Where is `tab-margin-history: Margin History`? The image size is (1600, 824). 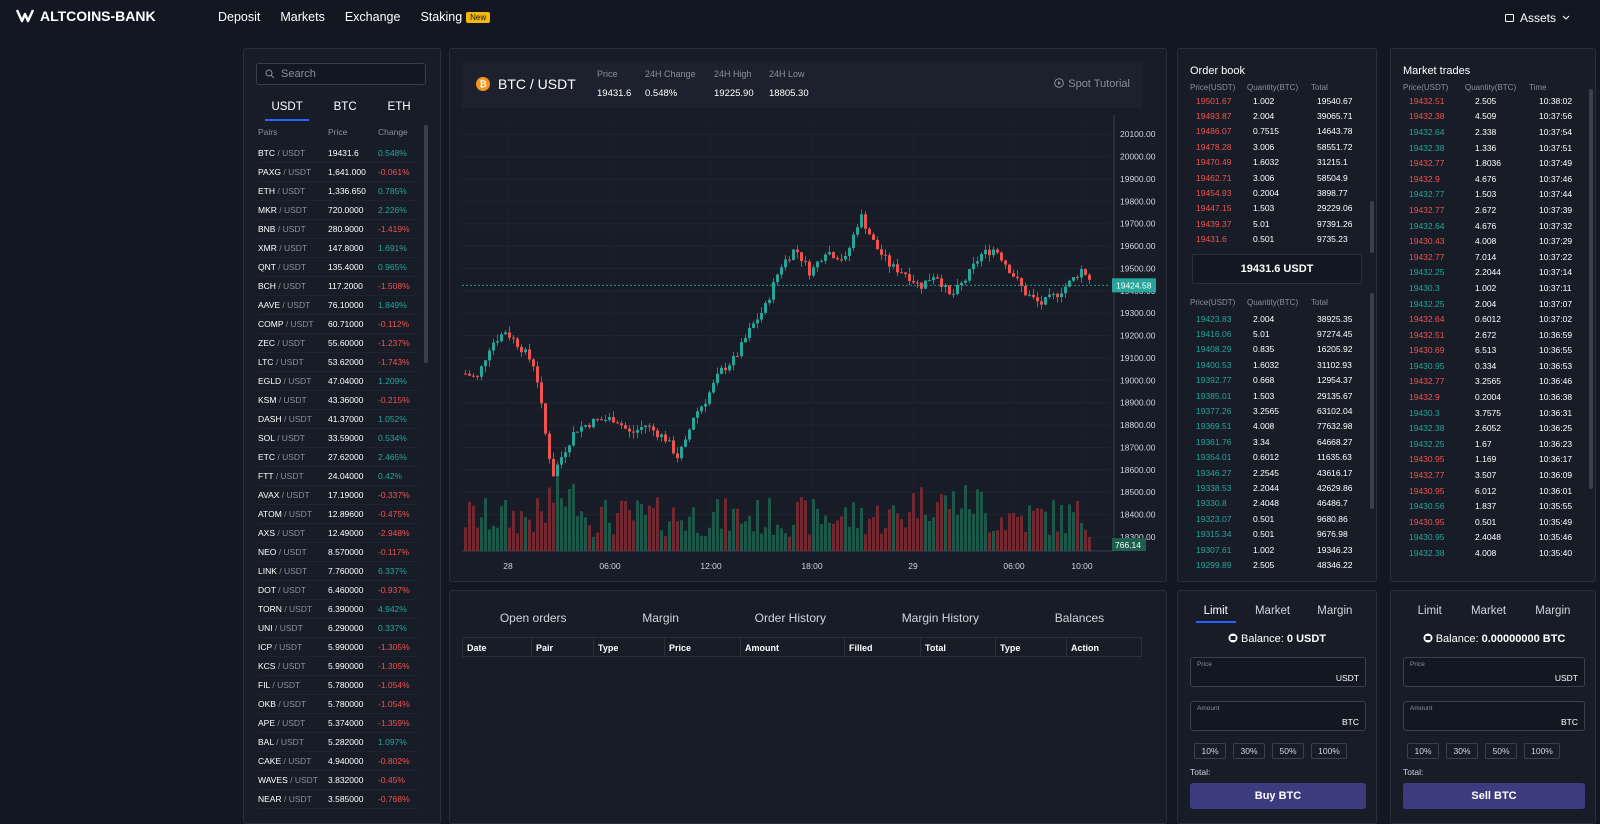
tab-margin-history: Margin History is located at coordinates (940, 618).